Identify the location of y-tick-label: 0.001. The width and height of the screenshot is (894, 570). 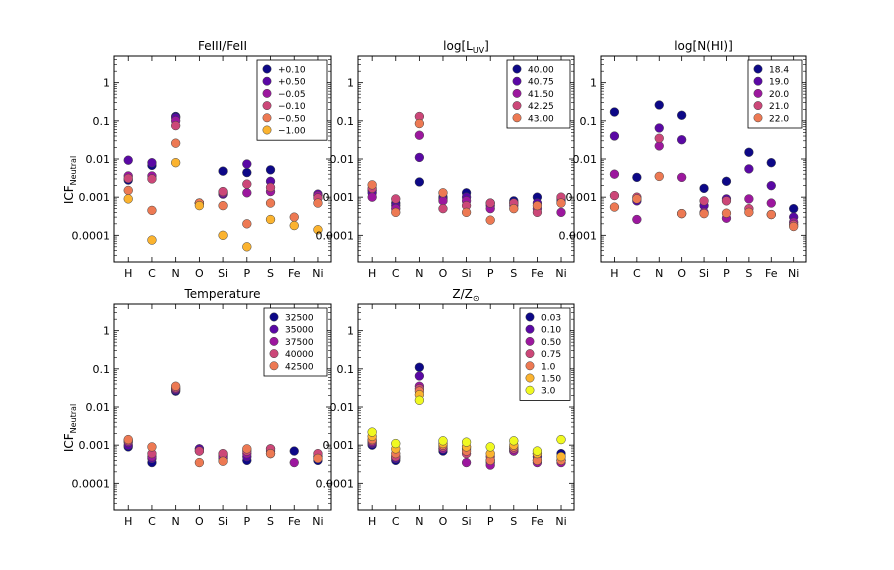
(95, 197).